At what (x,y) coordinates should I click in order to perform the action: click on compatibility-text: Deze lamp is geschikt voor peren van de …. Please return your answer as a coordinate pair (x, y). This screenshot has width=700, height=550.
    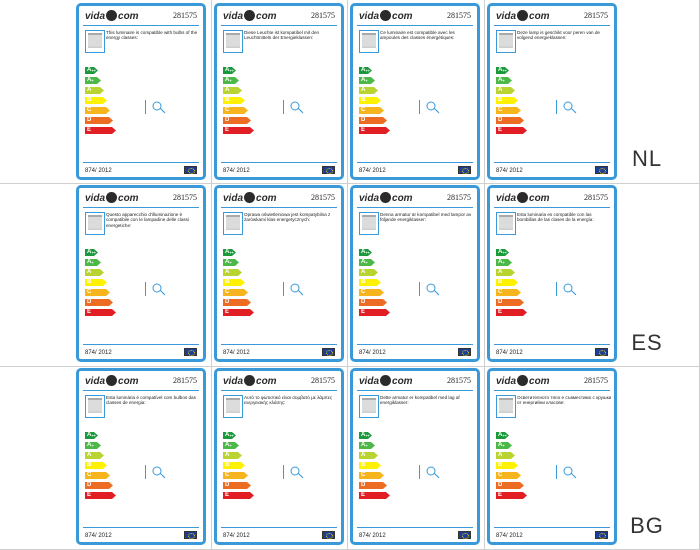
    Looking at the image, I should click on (558, 35).